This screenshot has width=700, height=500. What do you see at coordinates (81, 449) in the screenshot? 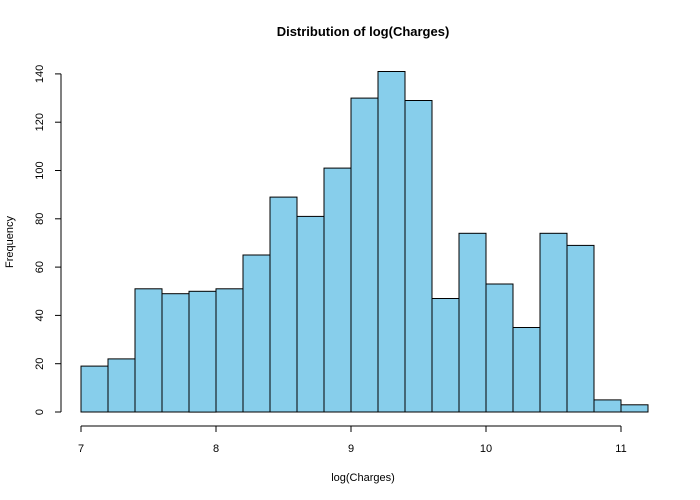
I see `x-tick-label: 7` at bounding box center [81, 449].